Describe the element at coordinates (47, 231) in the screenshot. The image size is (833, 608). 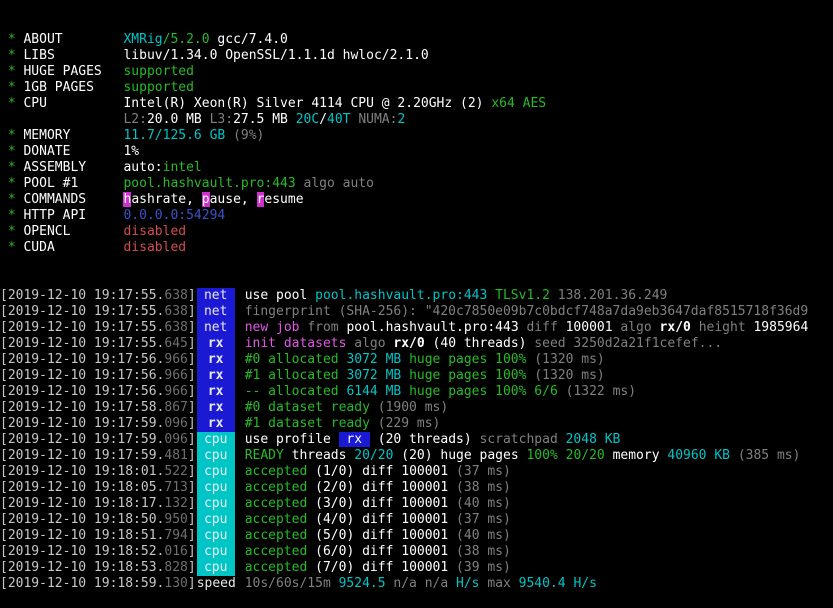
I see `banner-label: OPENCL` at that location.